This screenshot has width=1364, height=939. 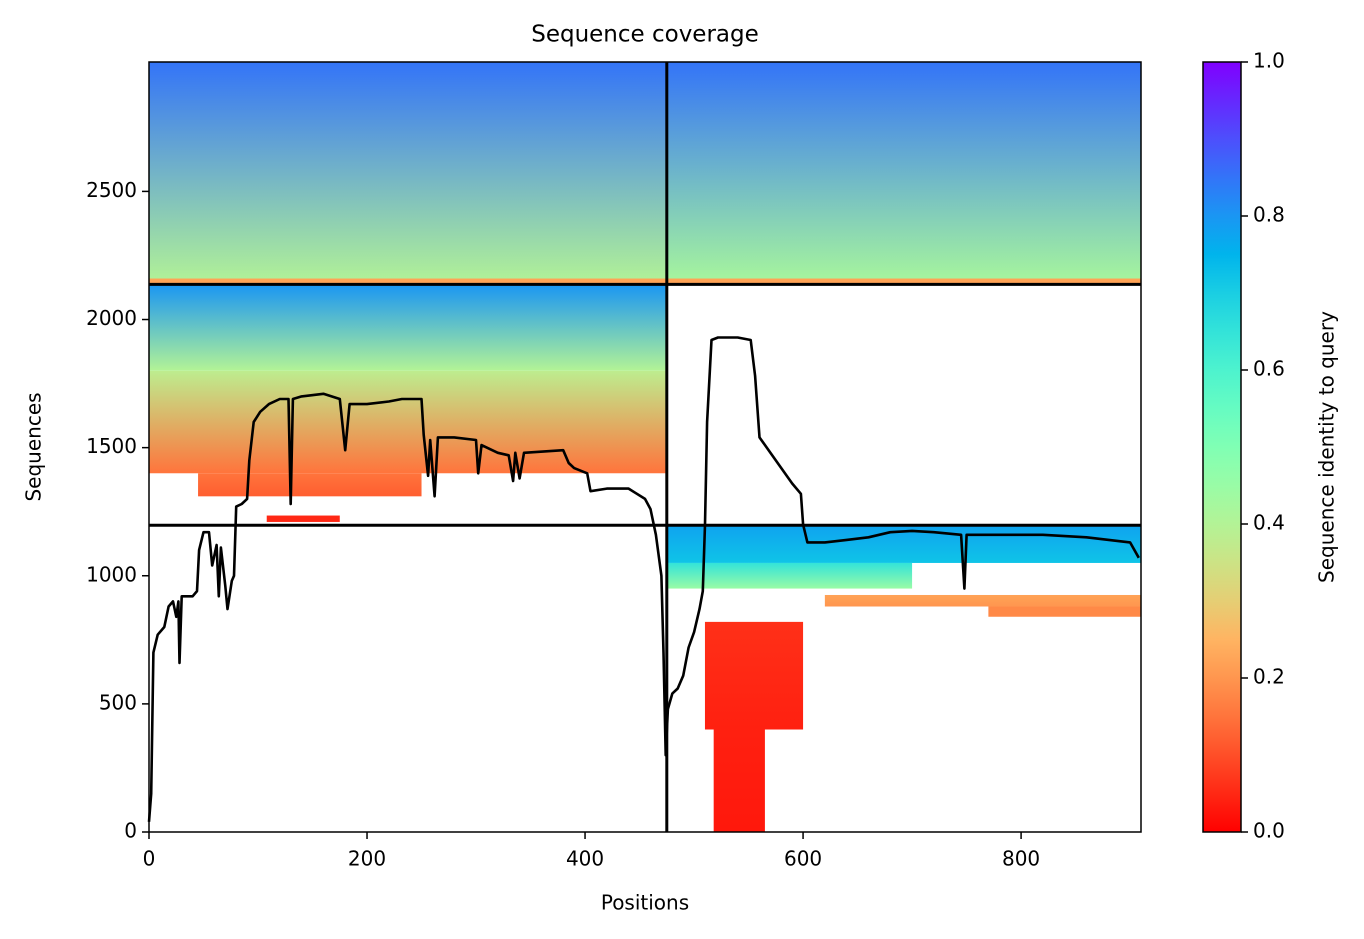 What do you see at coordinates (111, 446) in the screenshot?
I see `y-tick-label: 1500` at bounding box center [111, 446].